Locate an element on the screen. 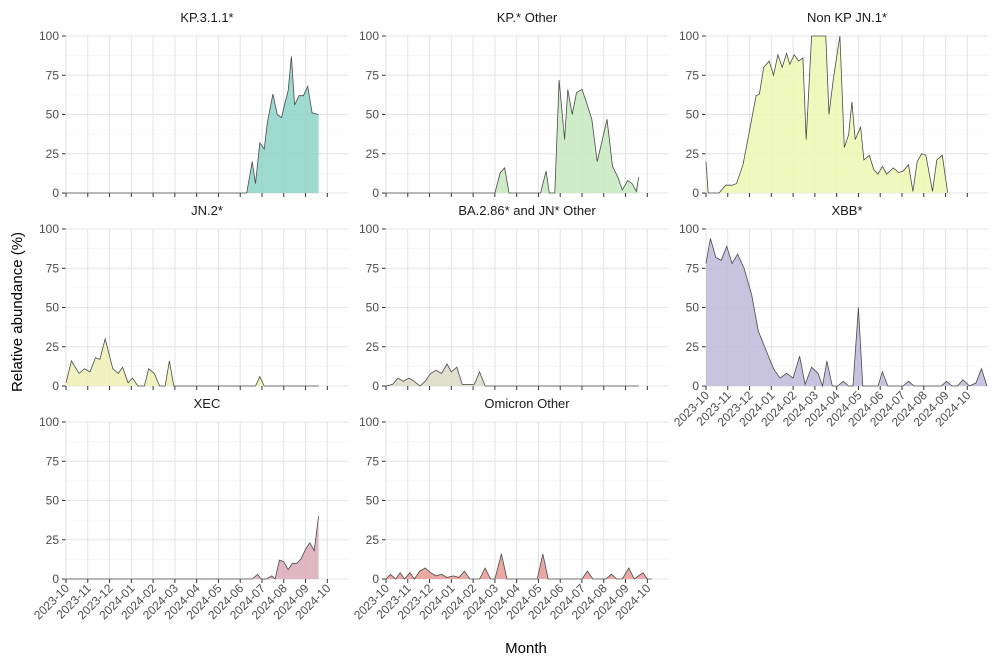 Image resolution: width=1000 pixels, height=671 pixels. panel-1: 0 25 50 75 100 KP.3.1.1* is located at coordinates (193, 105).